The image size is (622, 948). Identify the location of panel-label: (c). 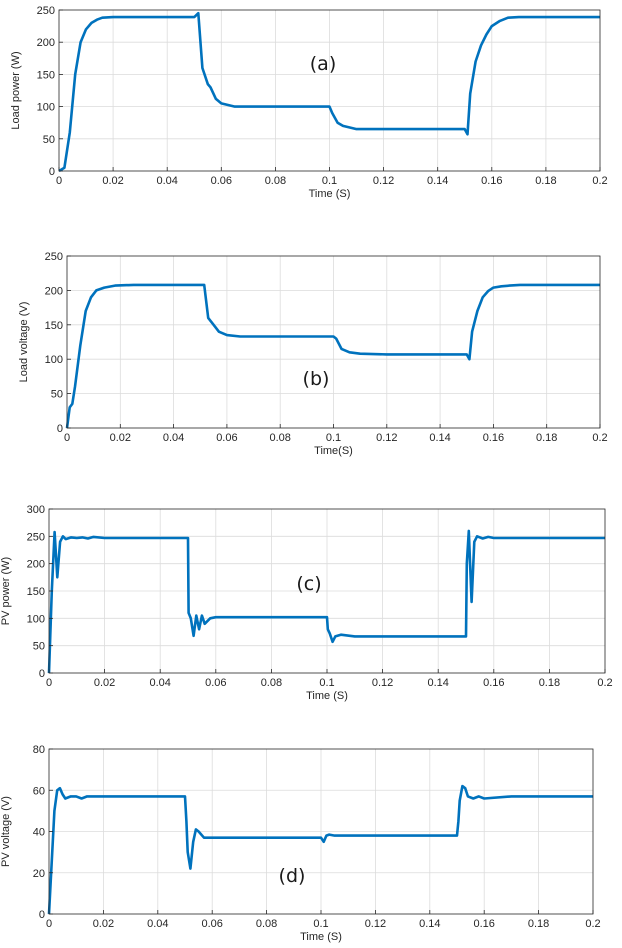
(308, 584).